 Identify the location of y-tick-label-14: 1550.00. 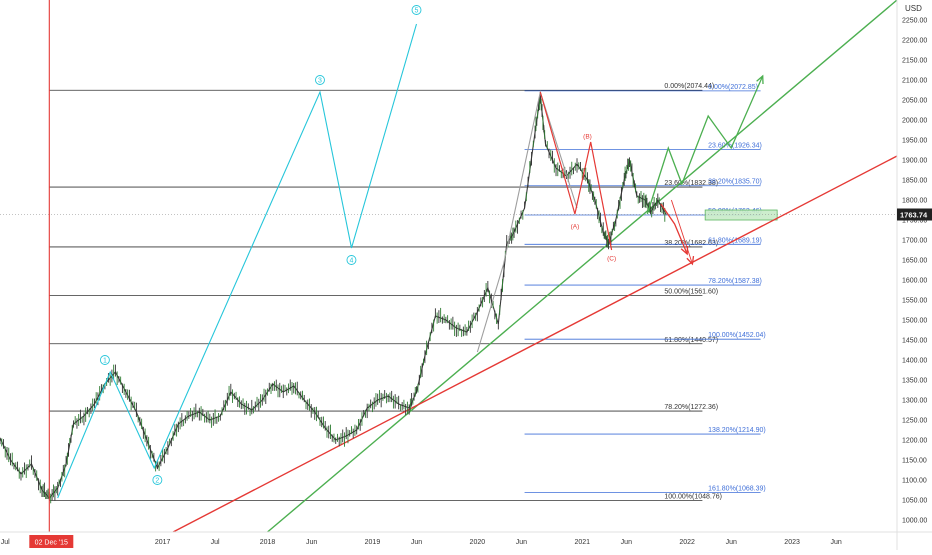
(914, 301).